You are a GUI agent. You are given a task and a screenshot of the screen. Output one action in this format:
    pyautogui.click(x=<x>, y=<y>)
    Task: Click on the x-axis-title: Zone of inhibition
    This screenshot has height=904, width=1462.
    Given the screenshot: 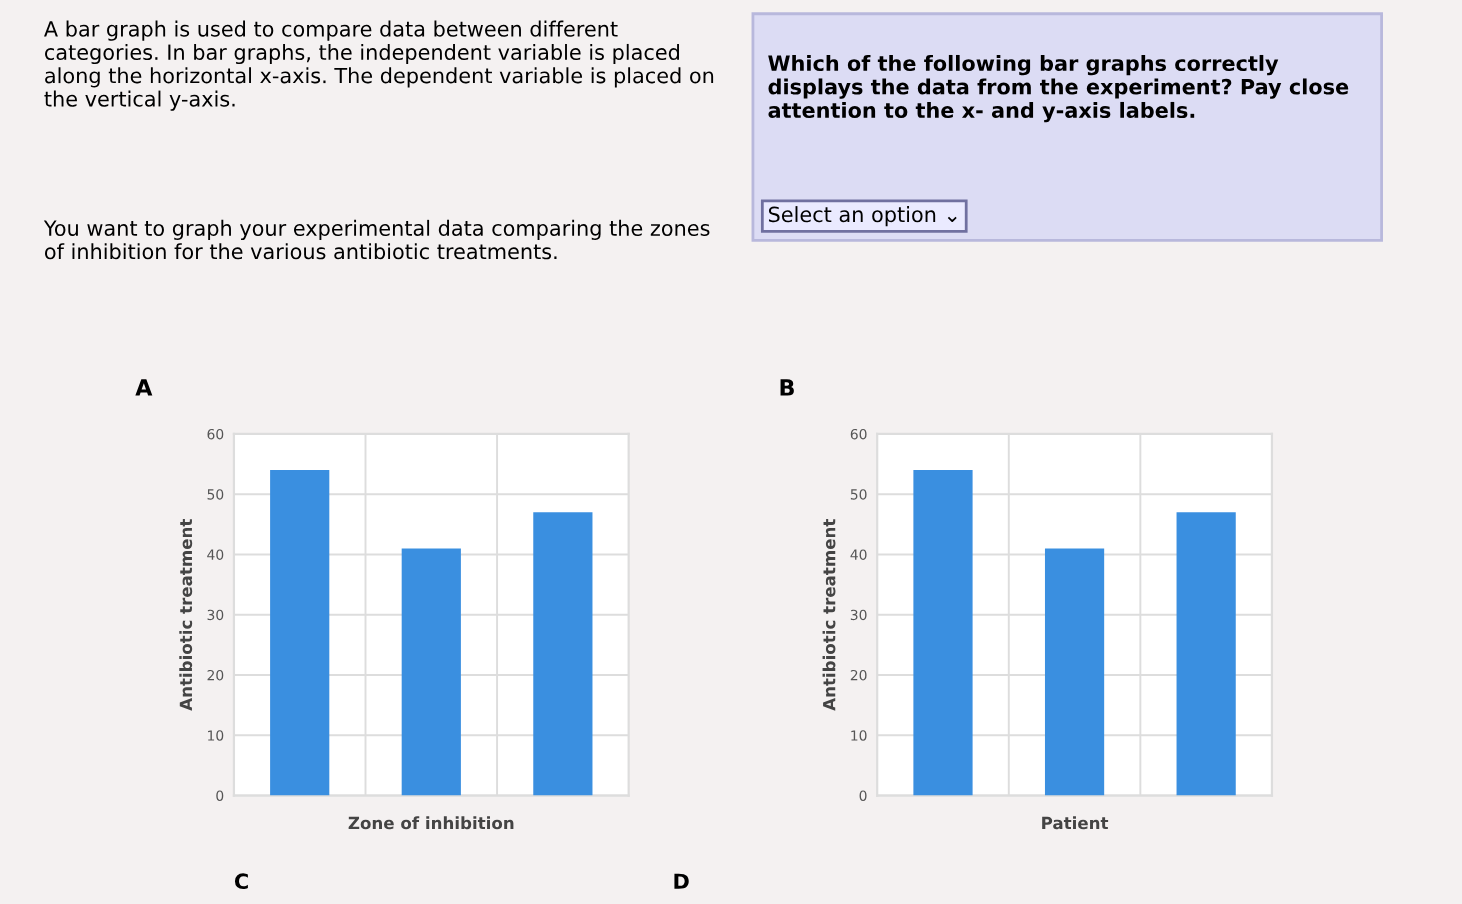 What is the action you would take?
    pyautogui.click(x=431, y=823)
    